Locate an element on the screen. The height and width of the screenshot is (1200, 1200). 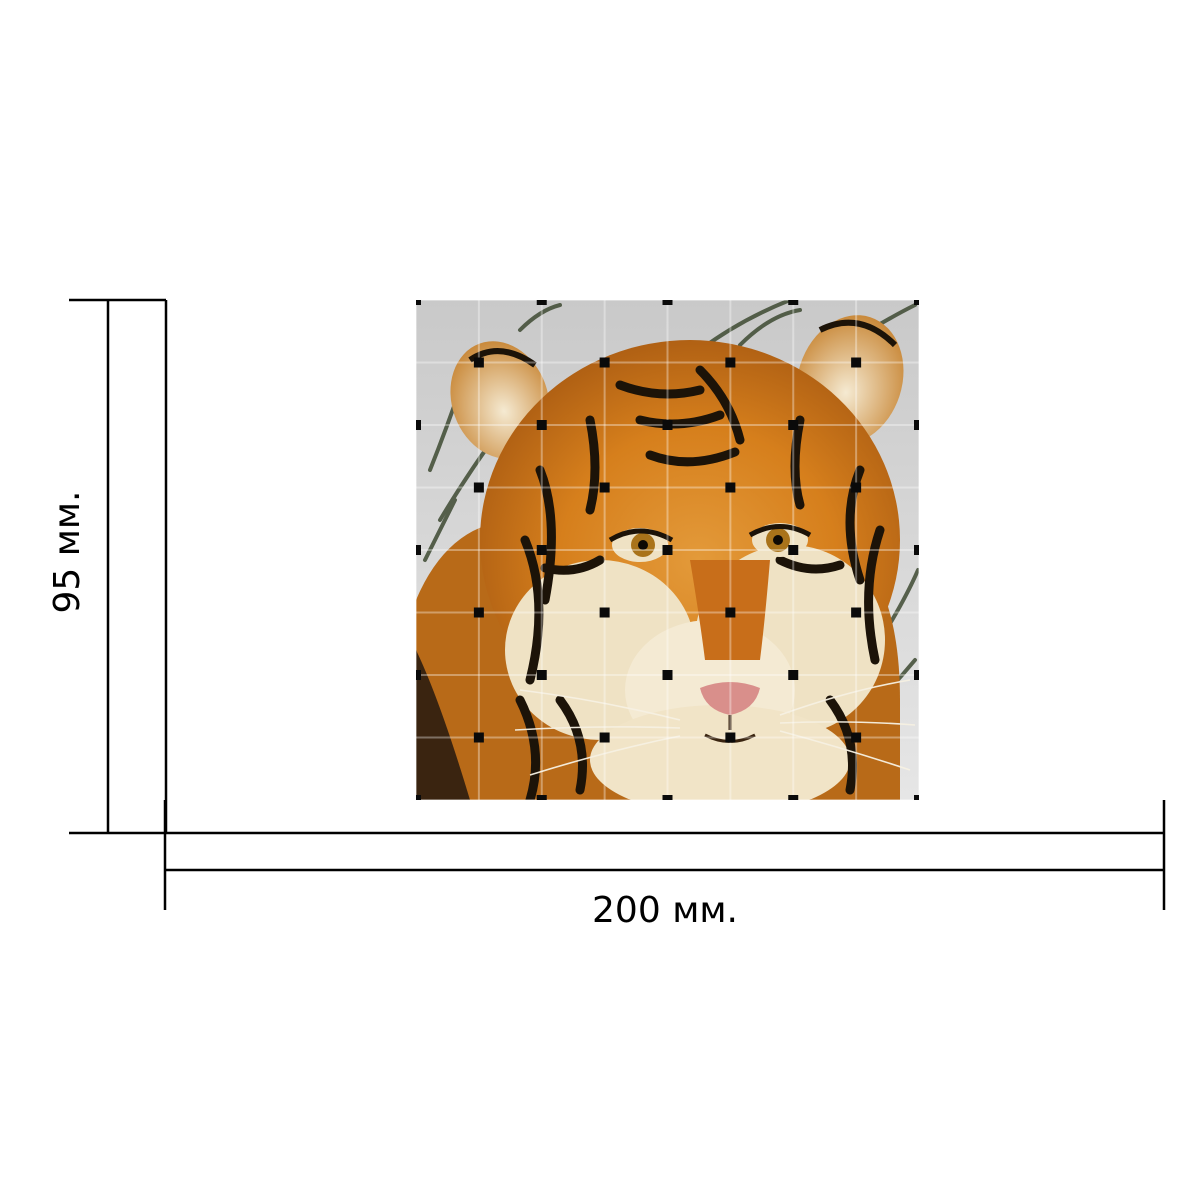
width-label: 200 мм. is located at coordinates (665, 910).